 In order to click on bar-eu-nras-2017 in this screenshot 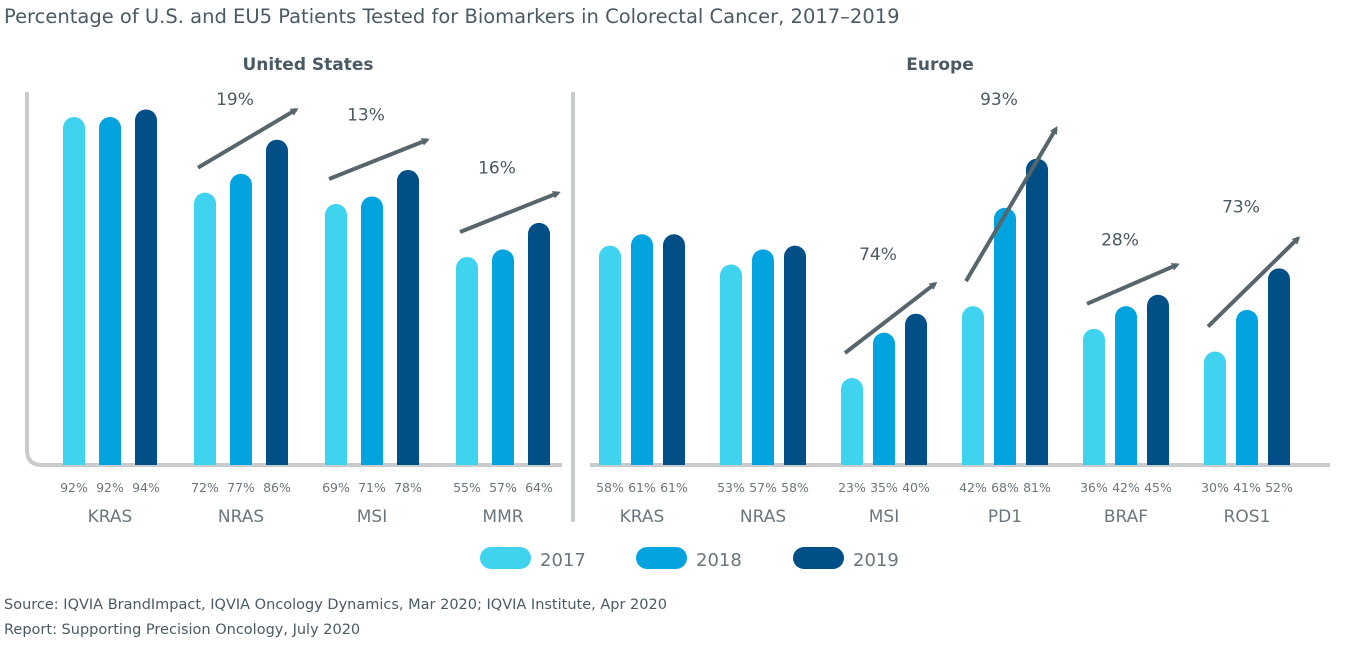, I will do `click(731, 364)`.